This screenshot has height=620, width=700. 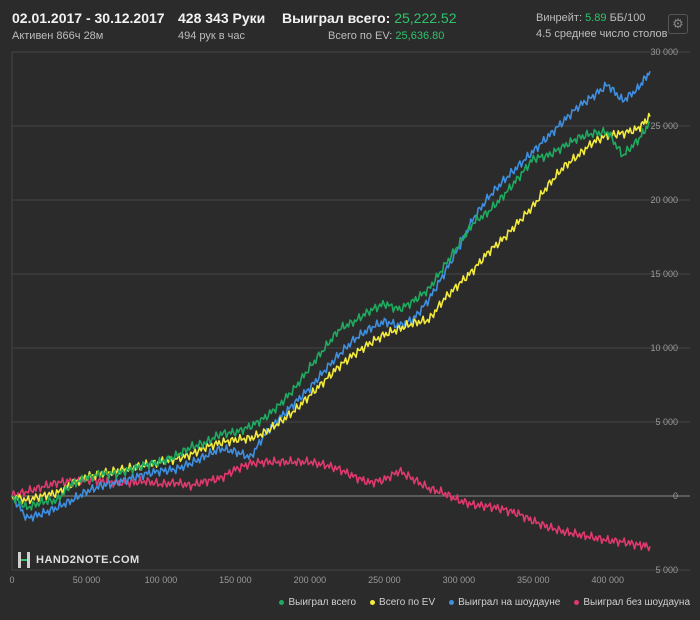 I want to click on hands-count: 428 343 Руки, so click(x=222, y=18).